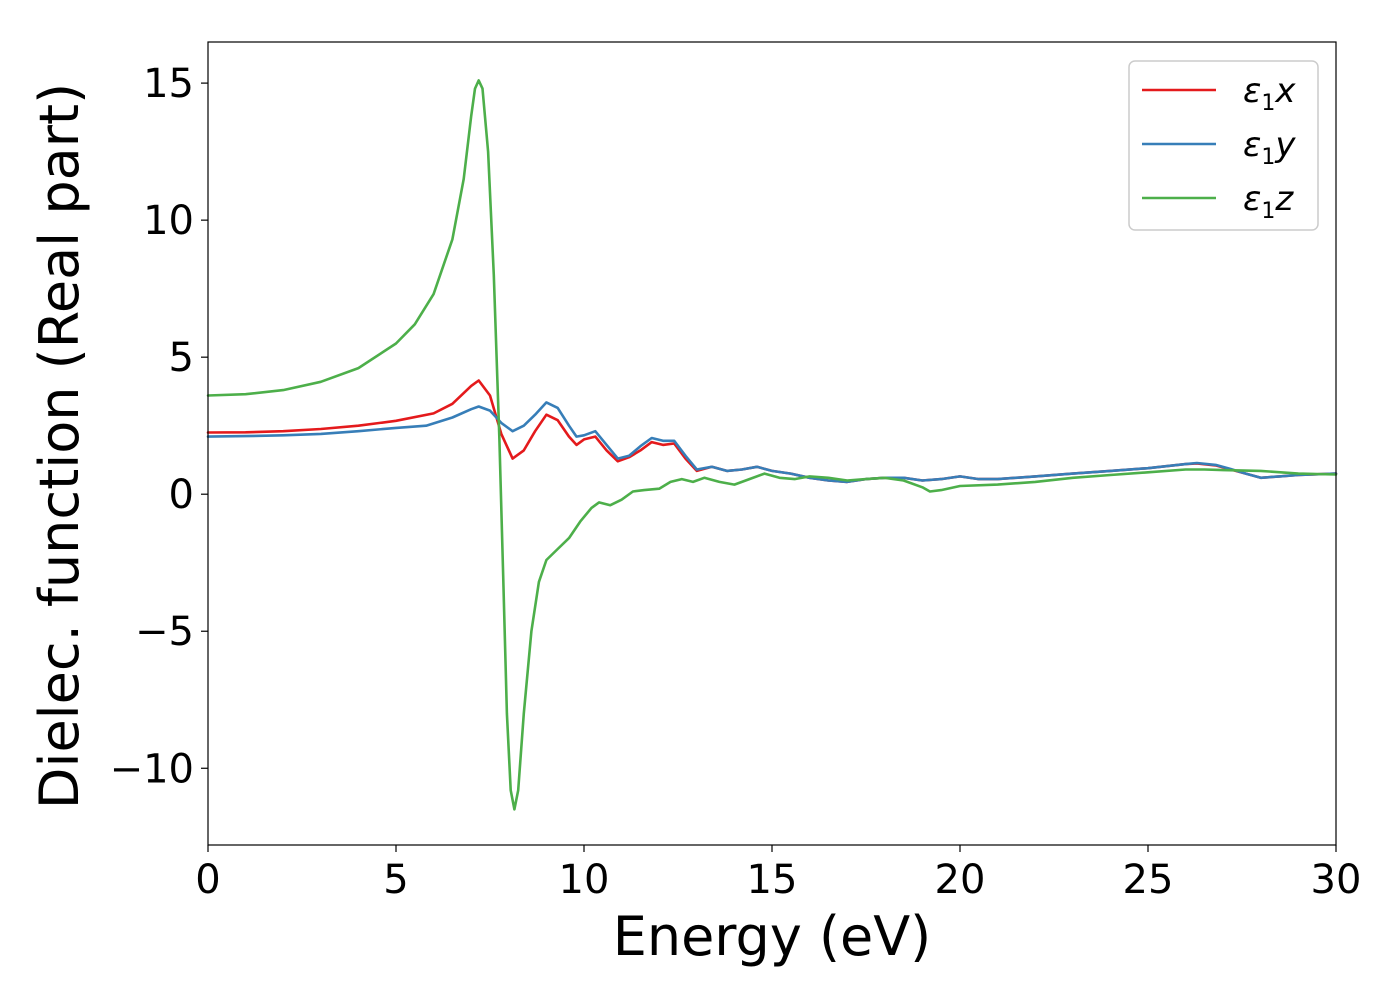 The width and height of the screenshot is (1400, 1000). I want to click on y-tick-label: 5, so click(181, 358).